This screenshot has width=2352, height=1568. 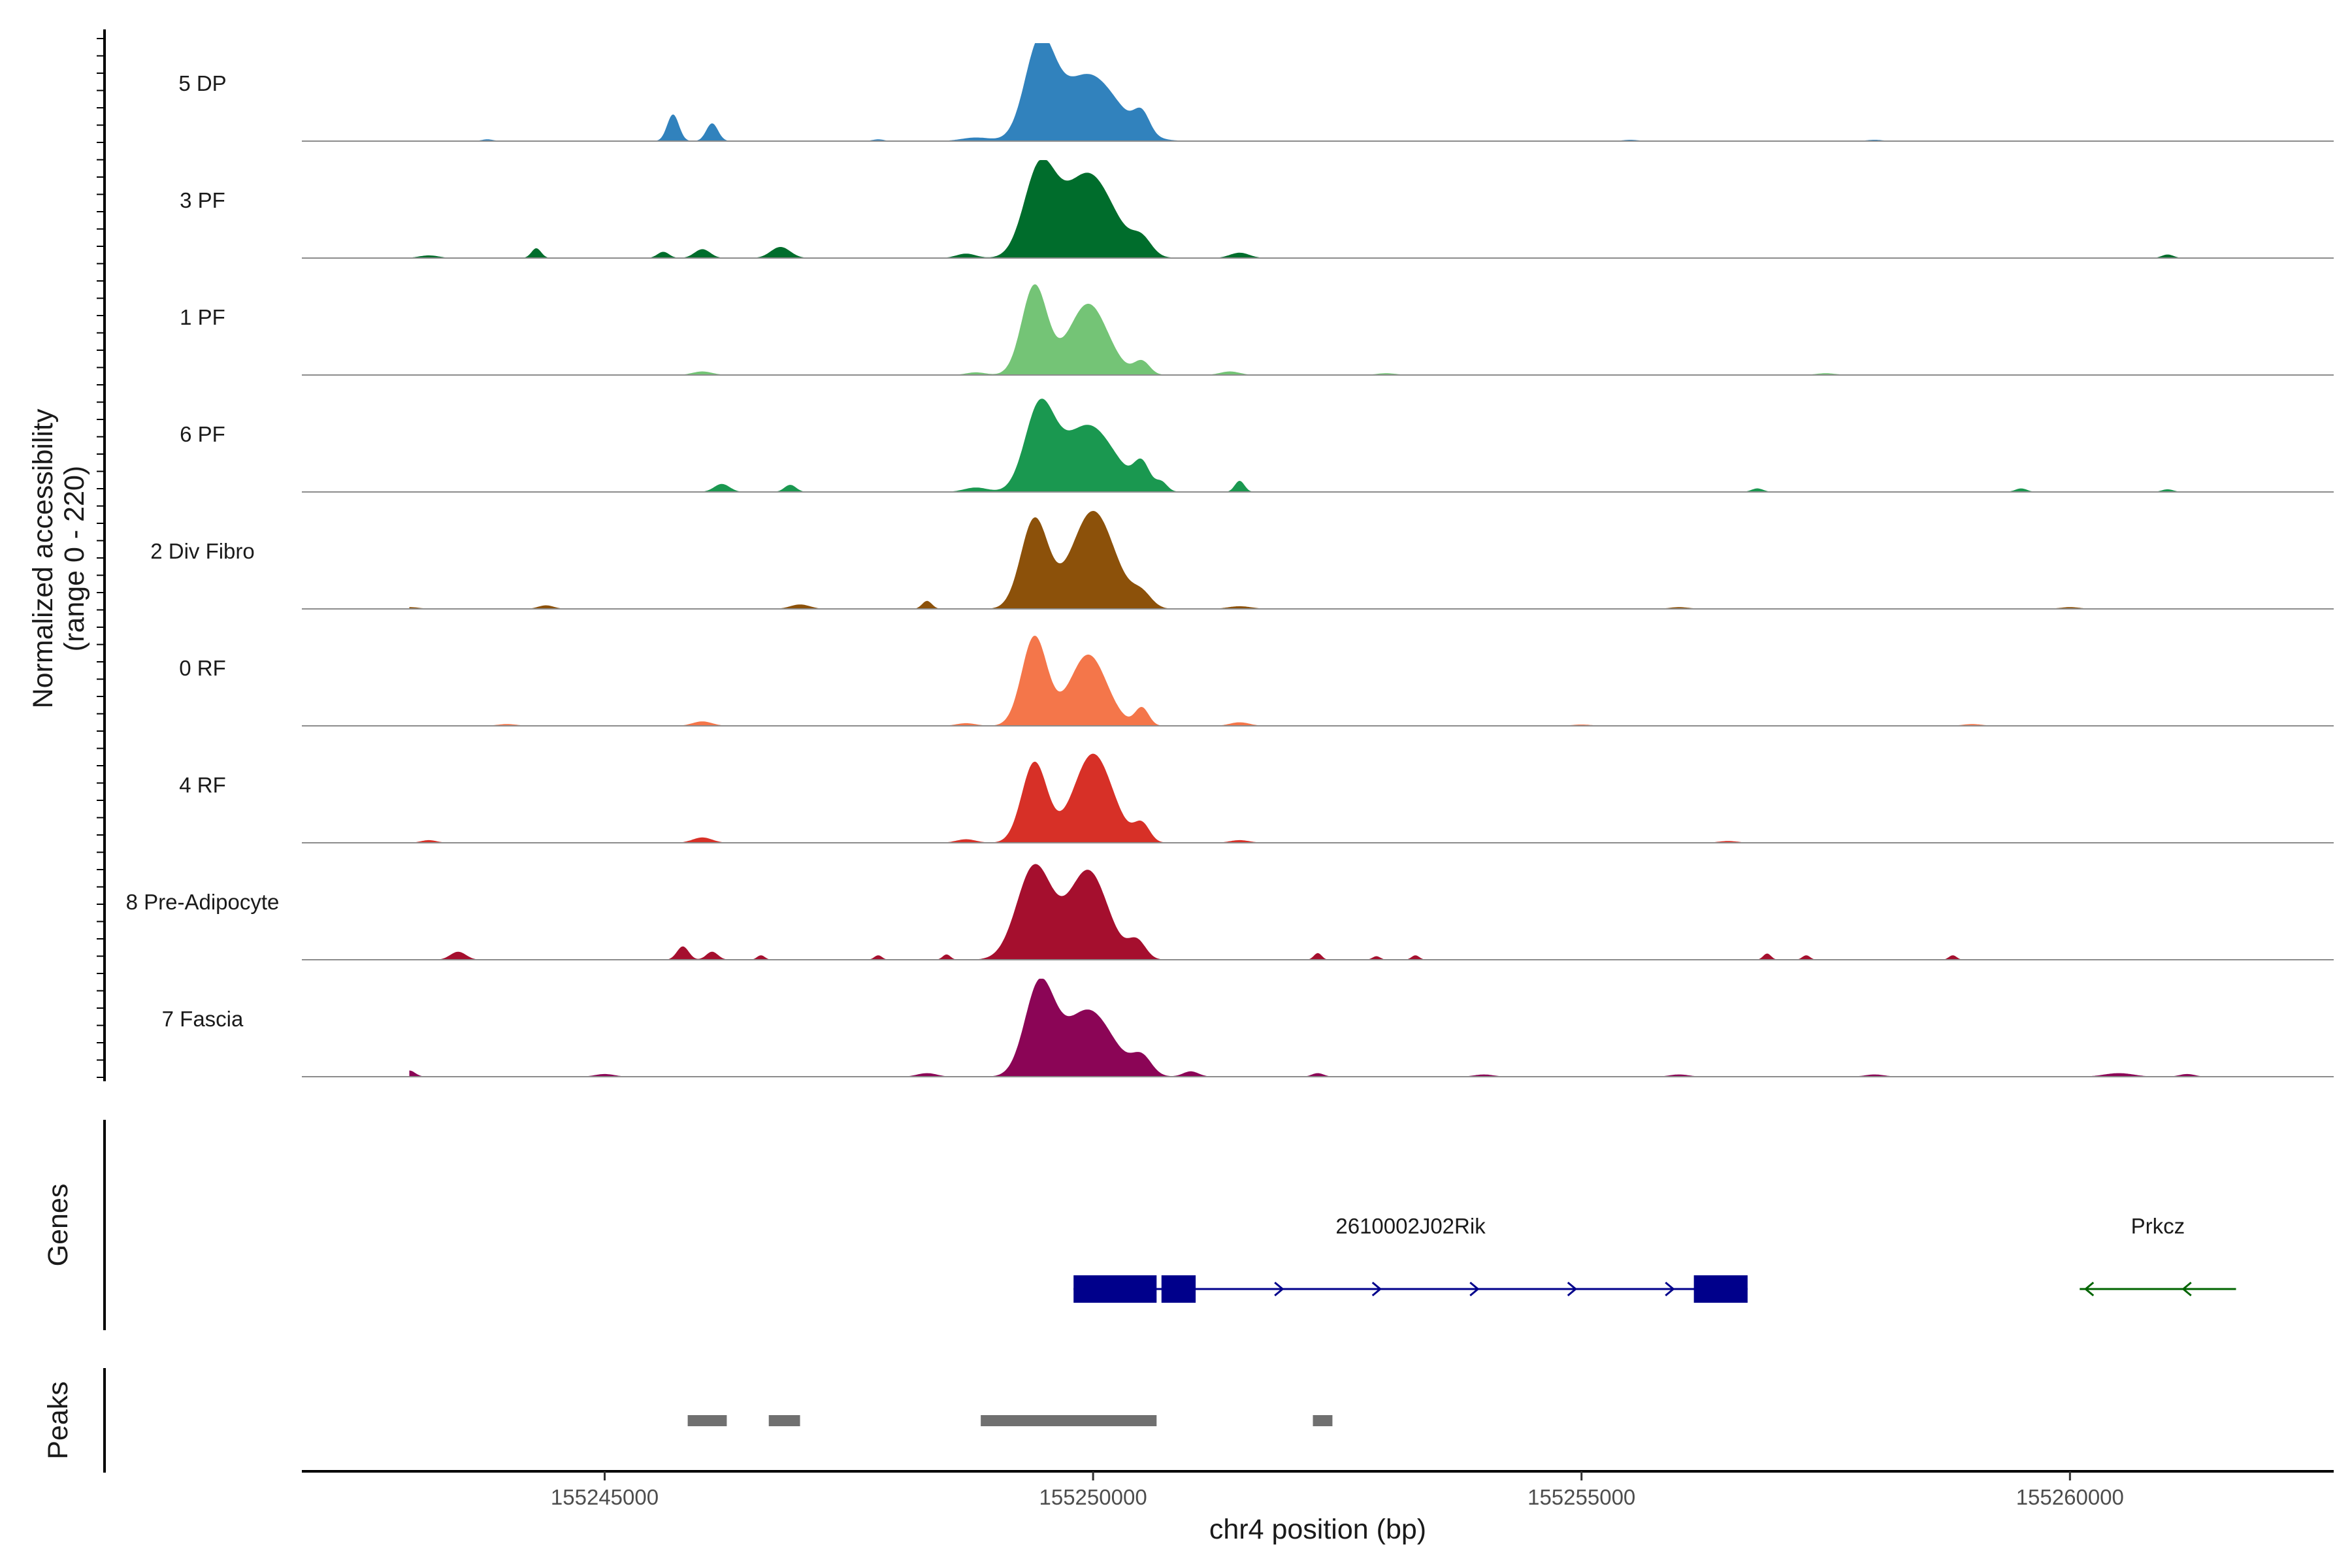 I want to click on track-6-pf: 6 PF, so click(x=1257, y=446).